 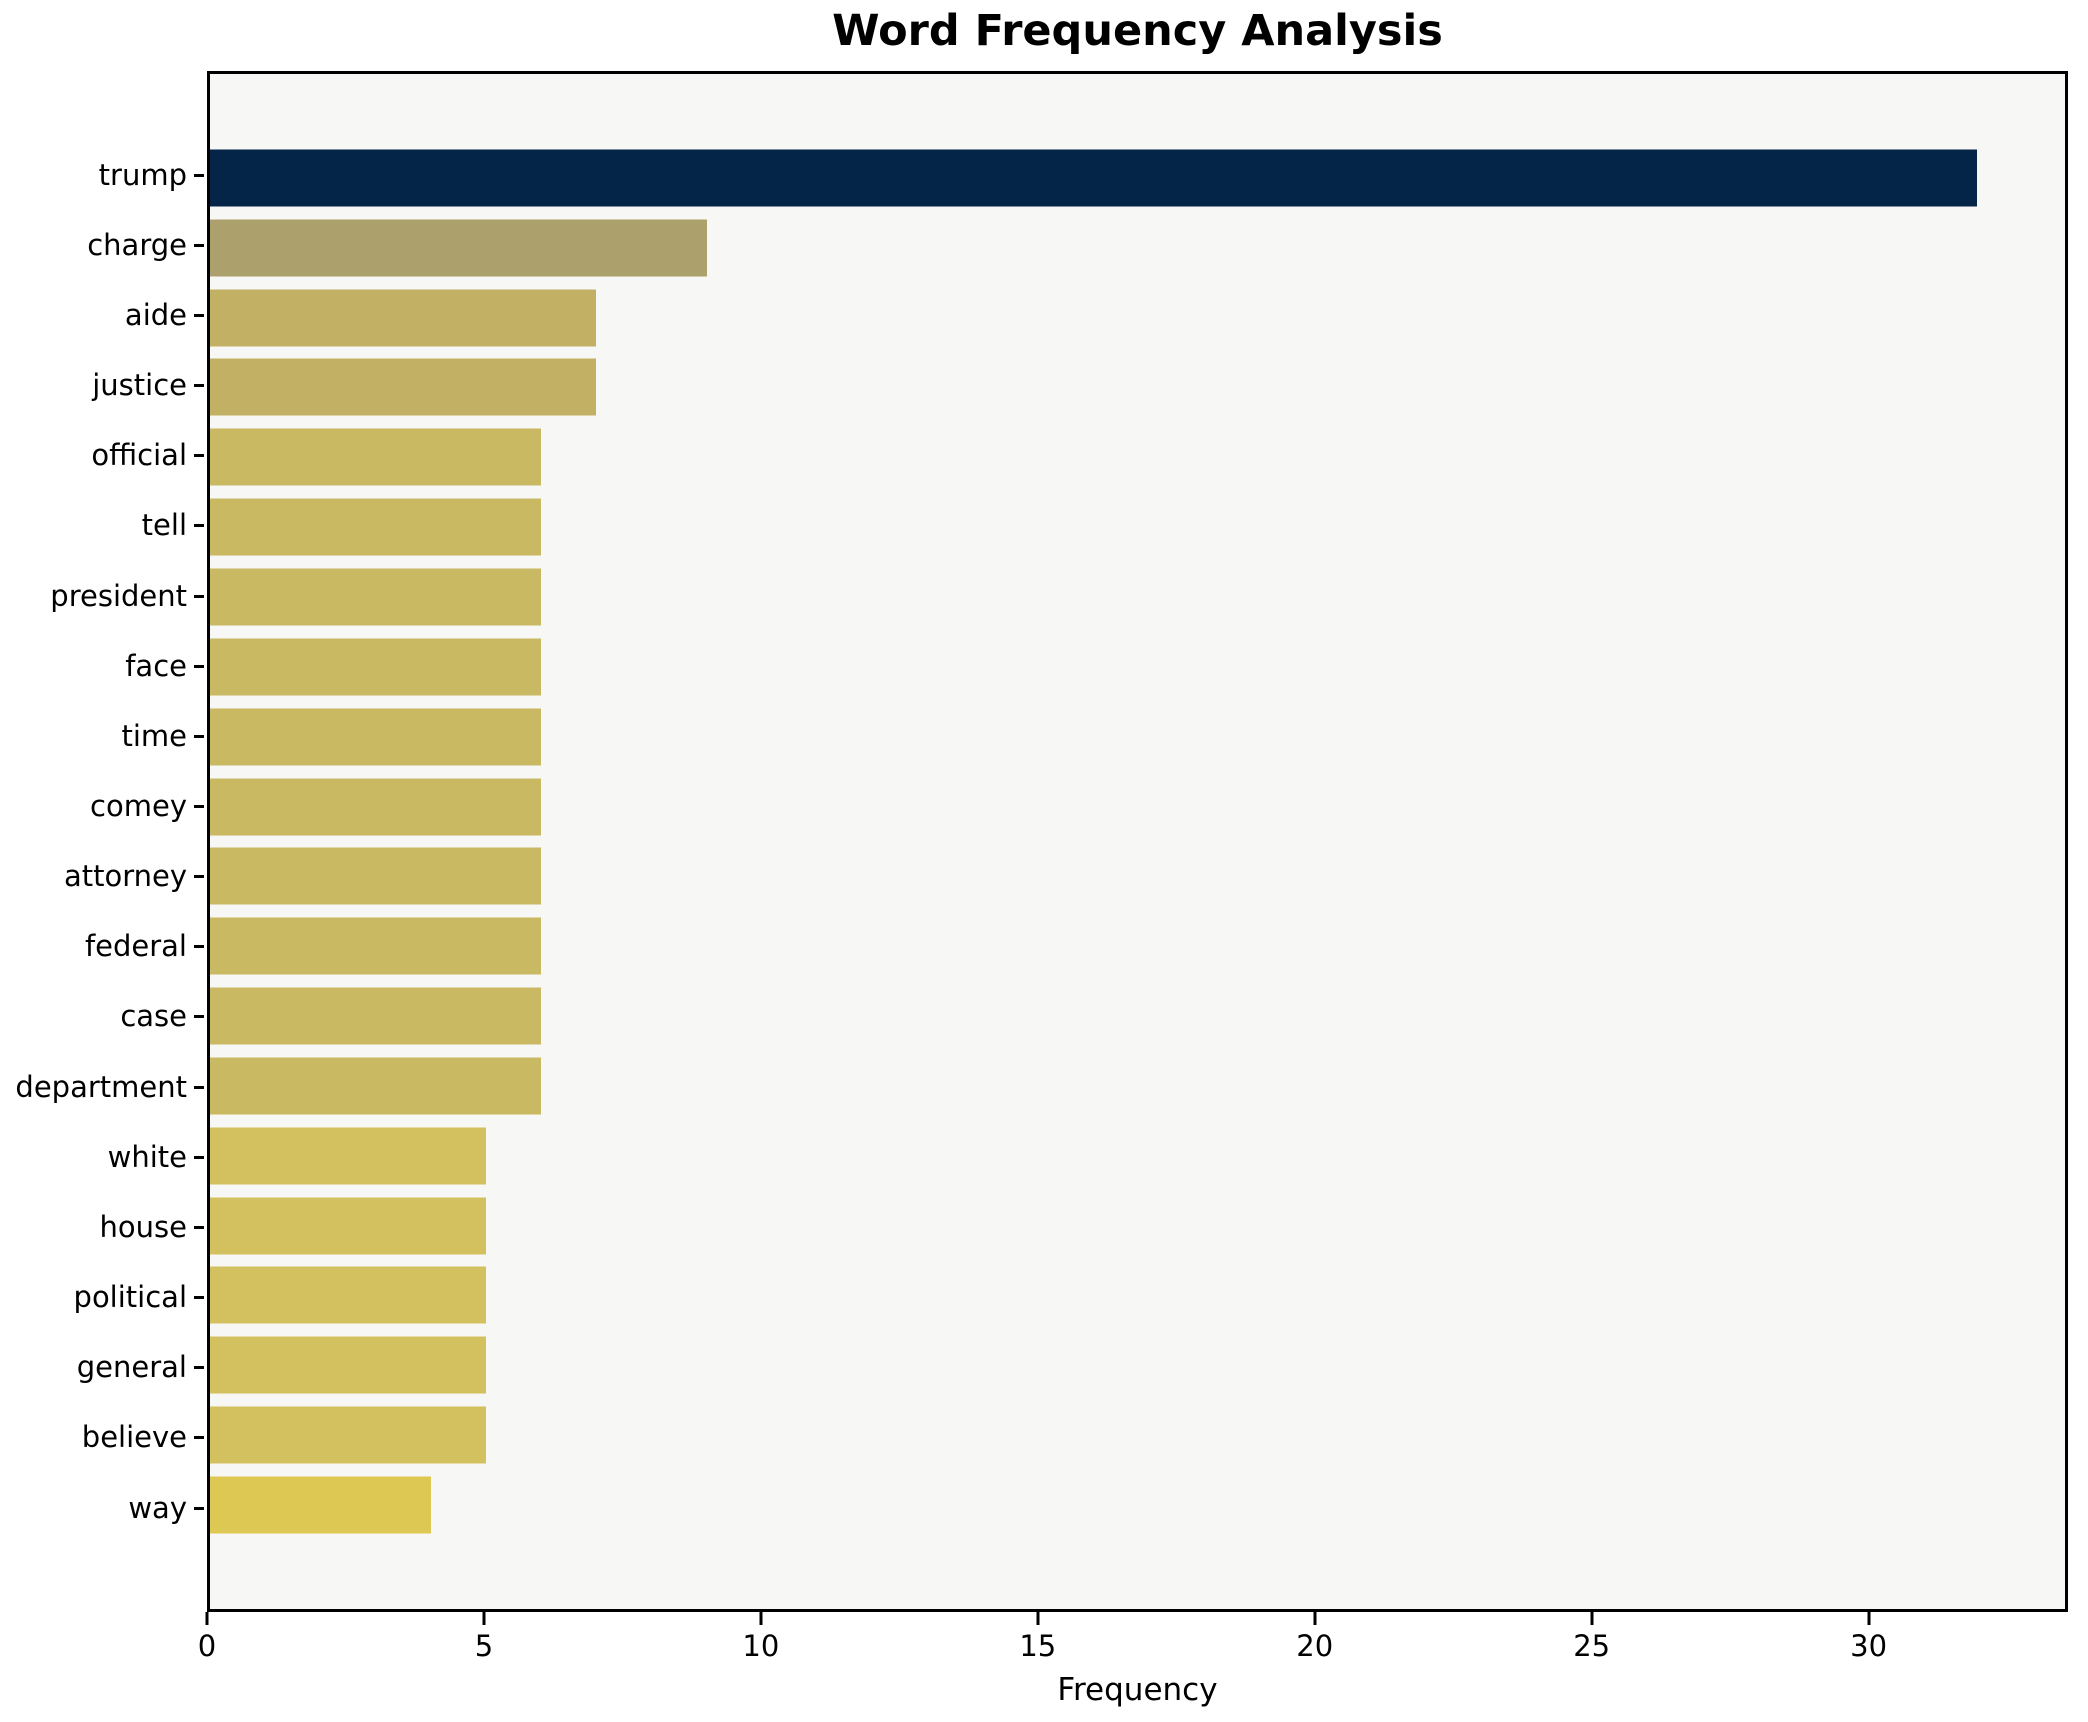 What do you see at coordinates (761, 1646) in the screenshot?
I see `x-tick-label: 10` at bounding box center [761, 1646].